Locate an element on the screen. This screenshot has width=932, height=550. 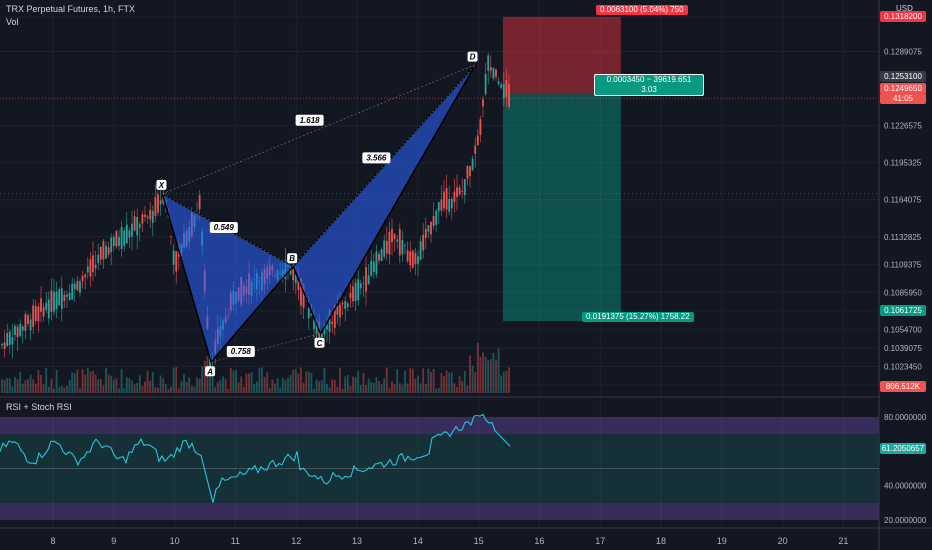
rsi-tick-label: 40.0000000 is located at coordinates (905, 486).